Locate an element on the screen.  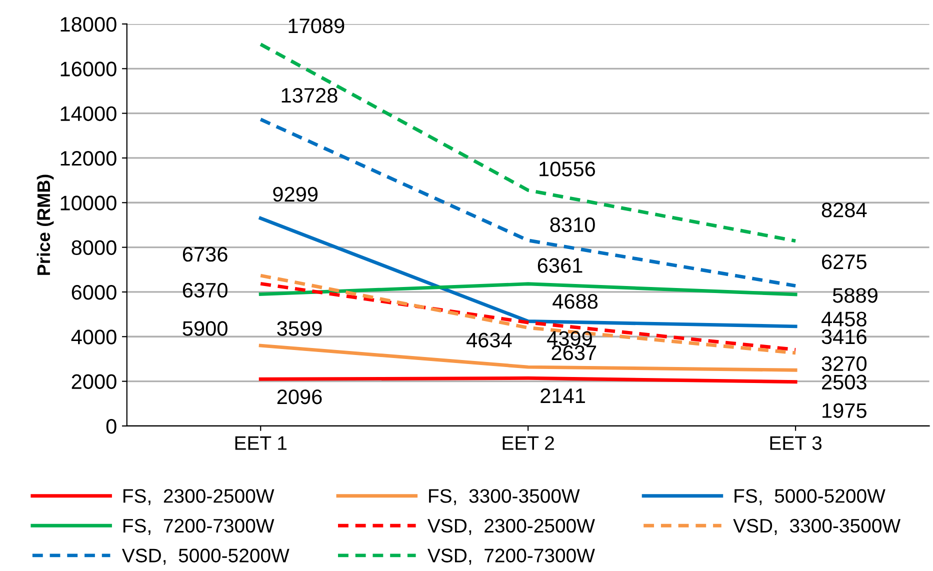
data-label: 5889 is located at coordinates (855, 295).